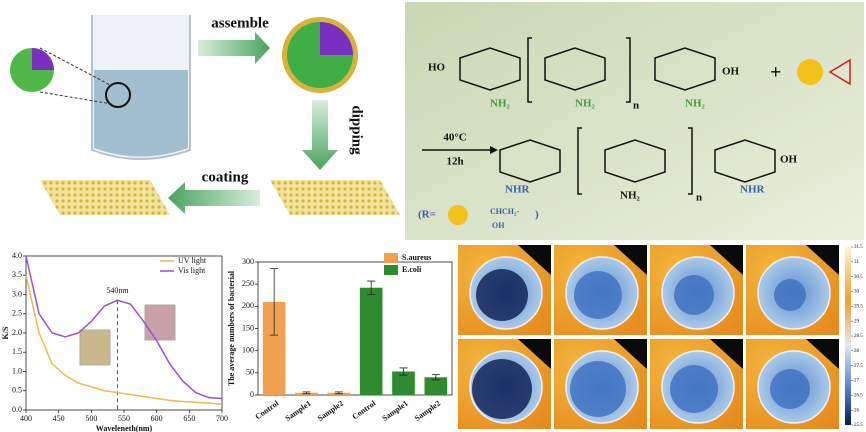 The image size is (866, 432). Describe the element at coordinates (416, 257) in the screenshot. I see `legend-label: S.aureus` at that location.